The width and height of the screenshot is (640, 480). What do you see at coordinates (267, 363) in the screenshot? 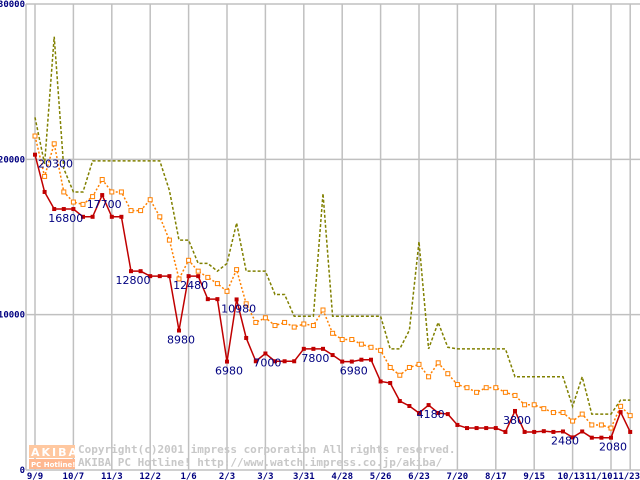
I see `data-label: 7000` at bounding box center [267, 363].